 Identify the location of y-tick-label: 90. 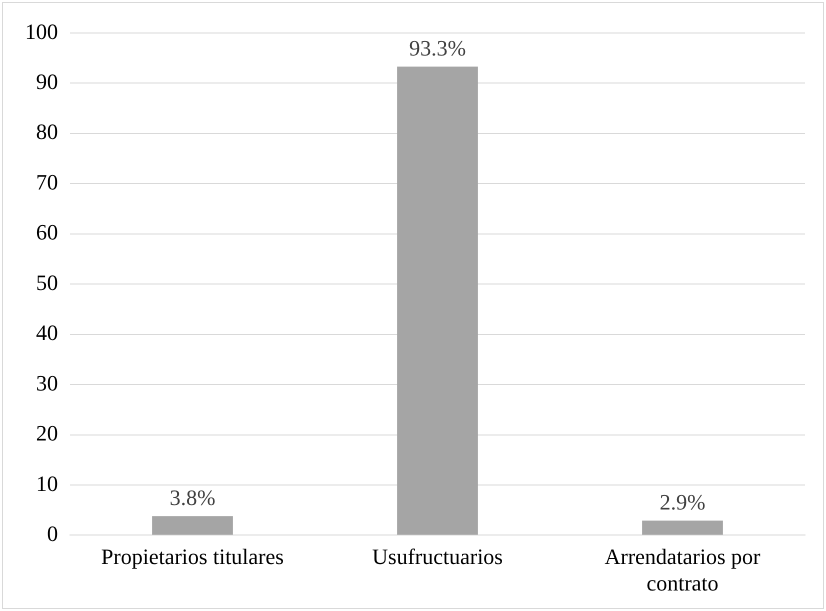
(47, 81).